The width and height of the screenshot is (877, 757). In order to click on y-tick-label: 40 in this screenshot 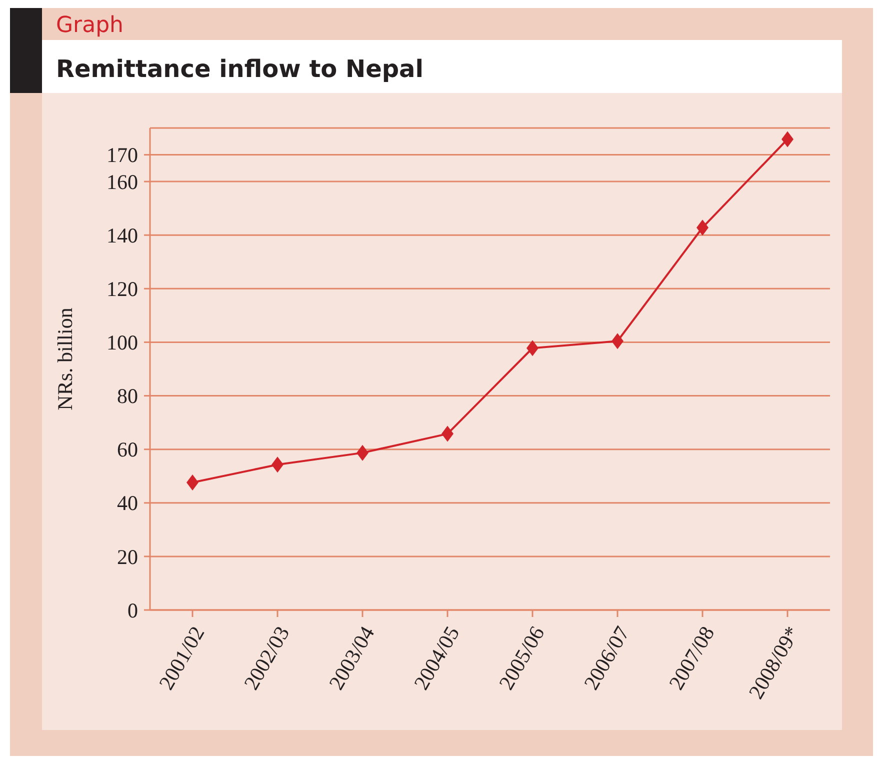, I will do `click(127, 503)`.